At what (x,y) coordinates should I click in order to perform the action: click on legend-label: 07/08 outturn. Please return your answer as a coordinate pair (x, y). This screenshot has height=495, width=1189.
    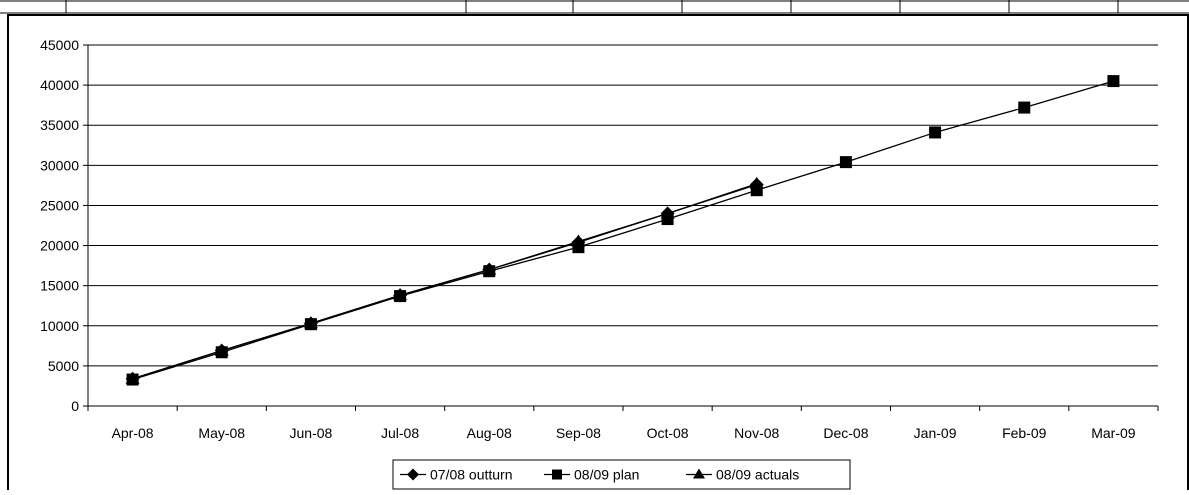
    Looking at the image, I should click on (471, 475).